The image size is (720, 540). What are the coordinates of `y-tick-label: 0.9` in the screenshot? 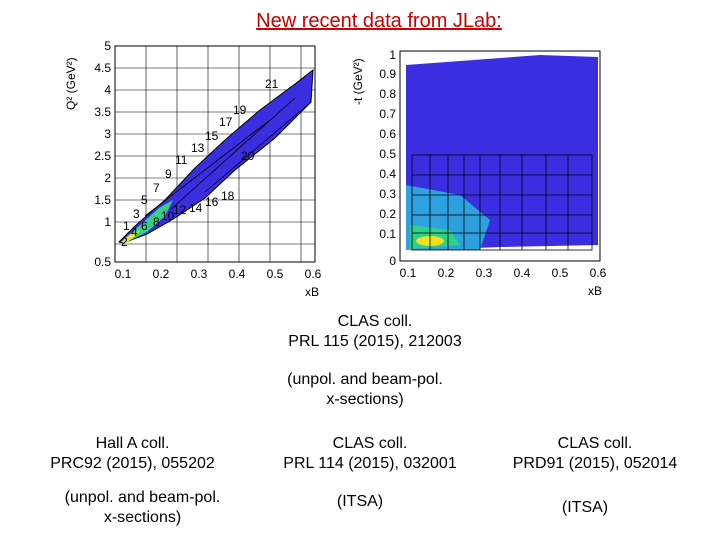 It's located at (387, 74).